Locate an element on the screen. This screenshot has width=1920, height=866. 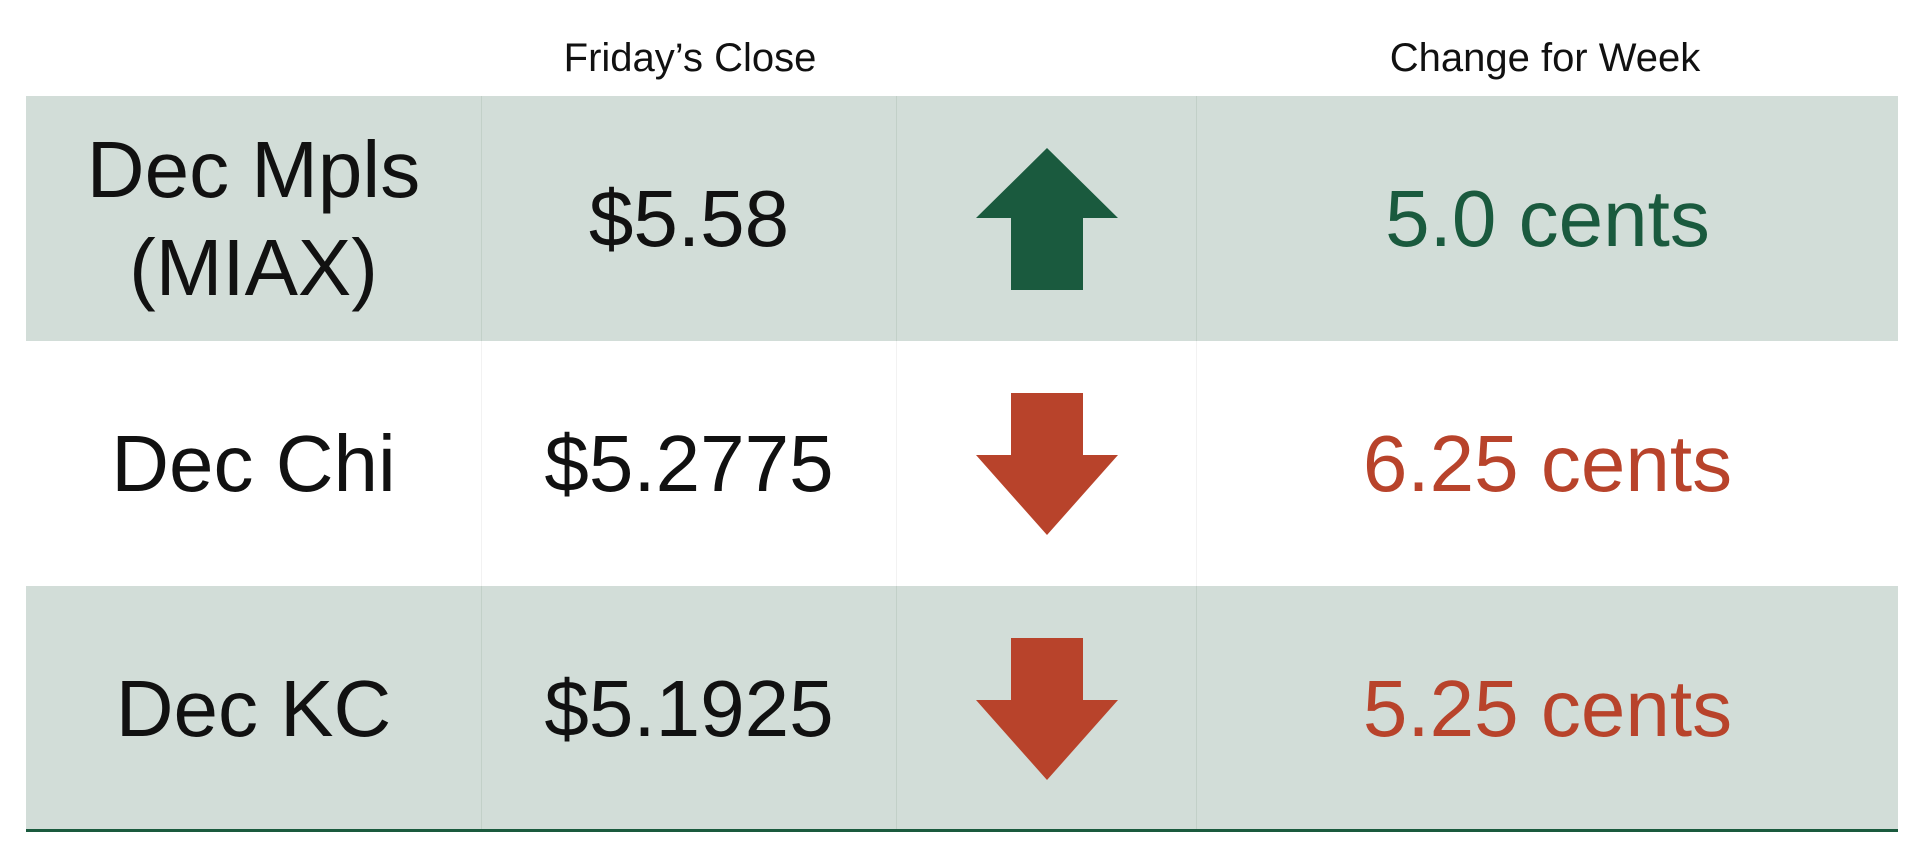
weekly-change-value: 5.25 cents is located at coordinates (1547, 708).